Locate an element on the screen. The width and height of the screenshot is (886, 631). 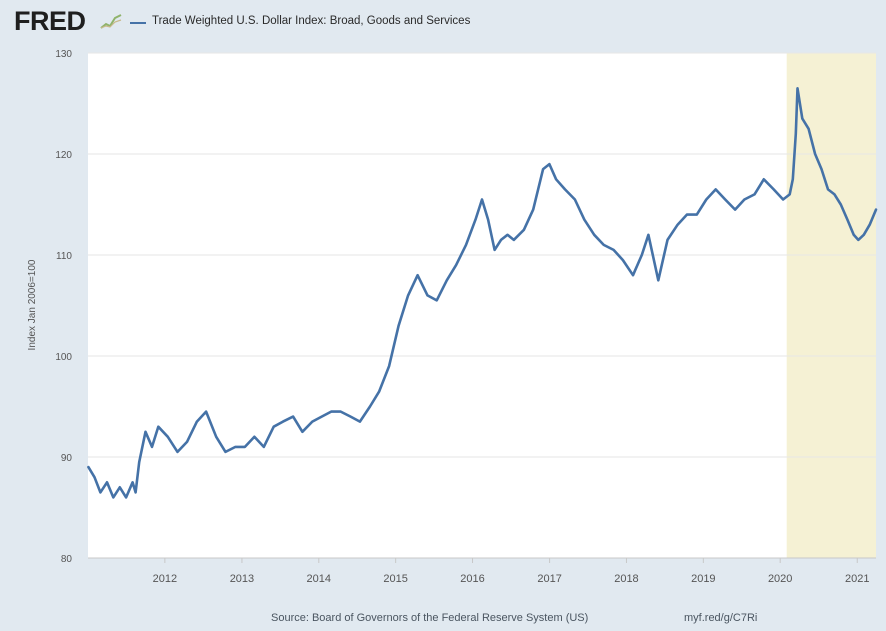
x-tick-label: 2019 is located at coordinates (703, 579).